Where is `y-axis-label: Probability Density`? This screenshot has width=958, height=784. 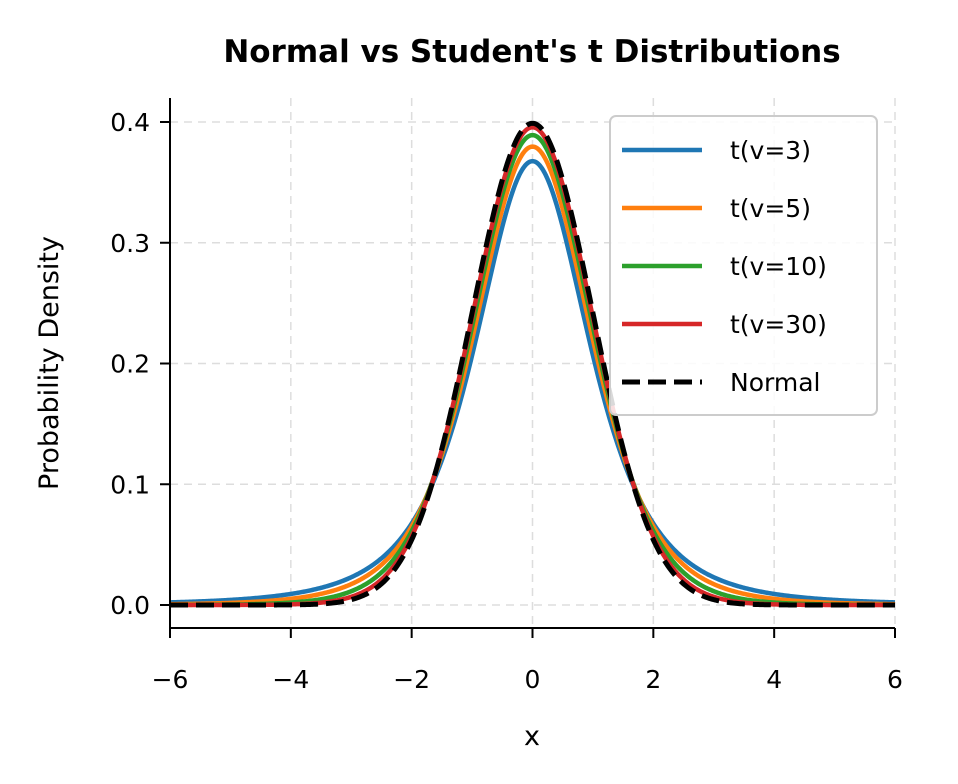 y-axis-label: Probability Density is located at coordinates (49, 363).